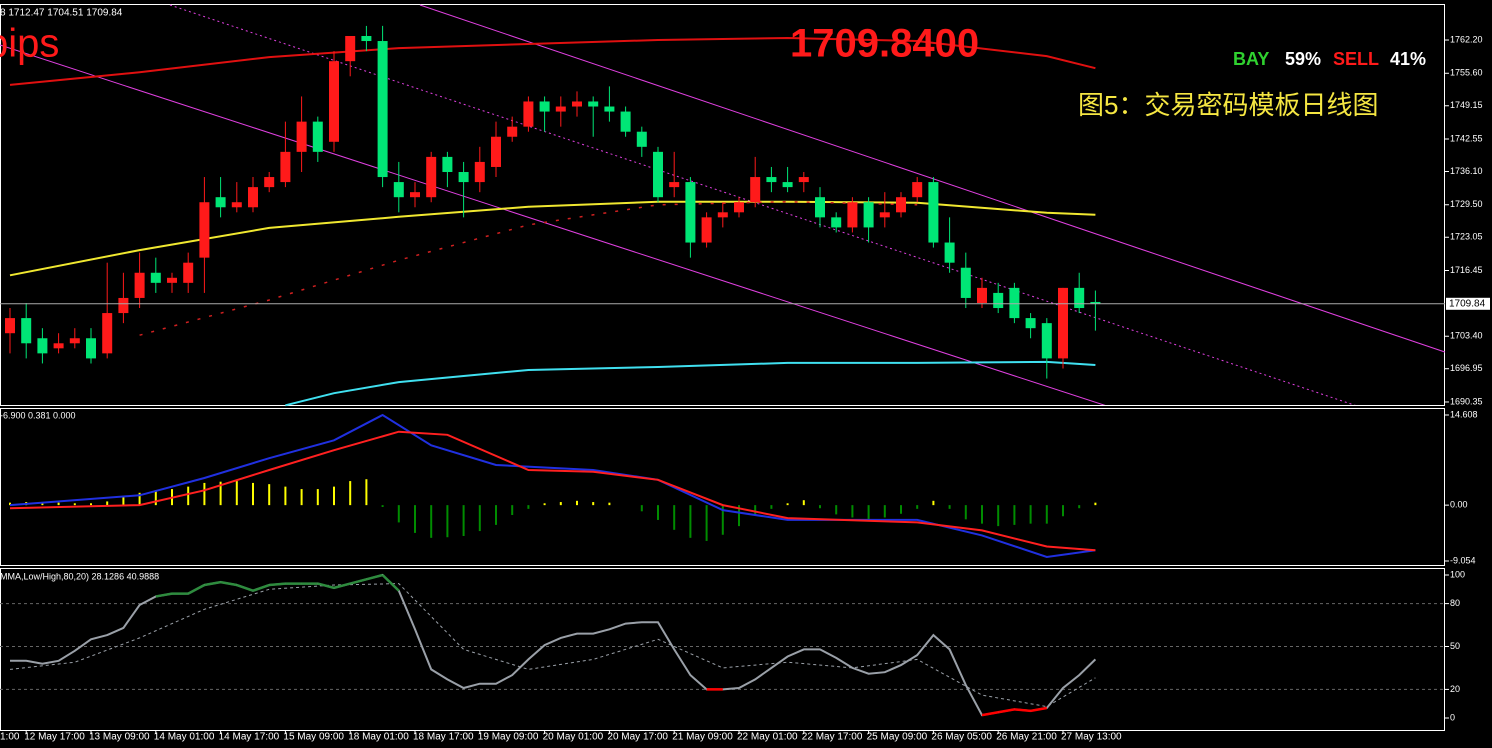  Describe the element at coordinates (1466, 336) in the screenshot. I see `y-tick-label: 1703.40` at that location.